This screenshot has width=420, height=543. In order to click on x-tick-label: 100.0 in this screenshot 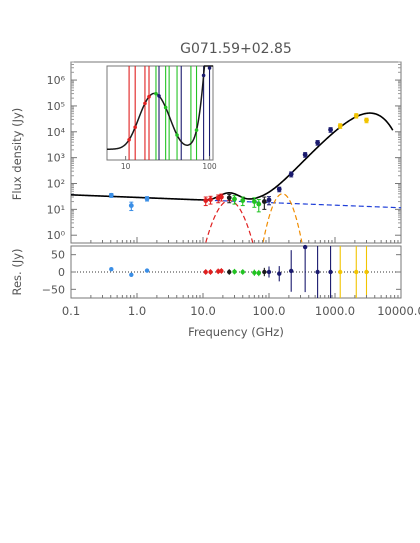, I will do `click(269, 311)`.